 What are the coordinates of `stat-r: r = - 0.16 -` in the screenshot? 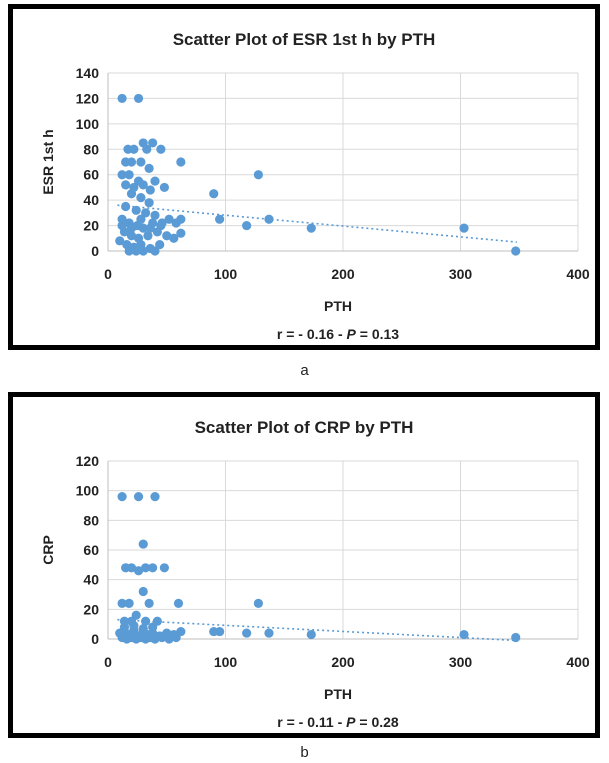 It's located at (312, 334).